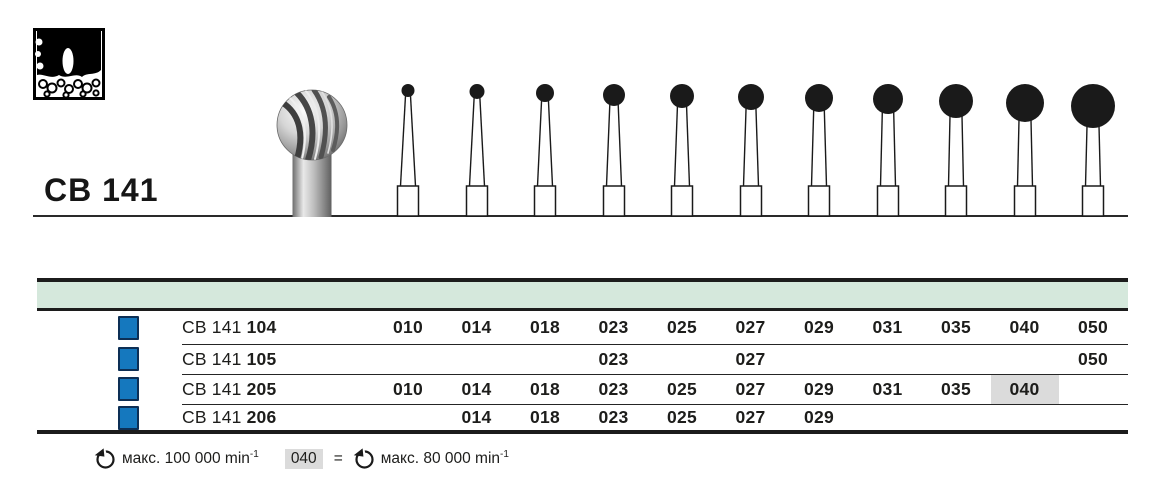 The width and height of the screenshot is (1176, 500). Describe the element at coordinates (69, 64) in the screenshot. I see `tooth-roots-icon` at that location.